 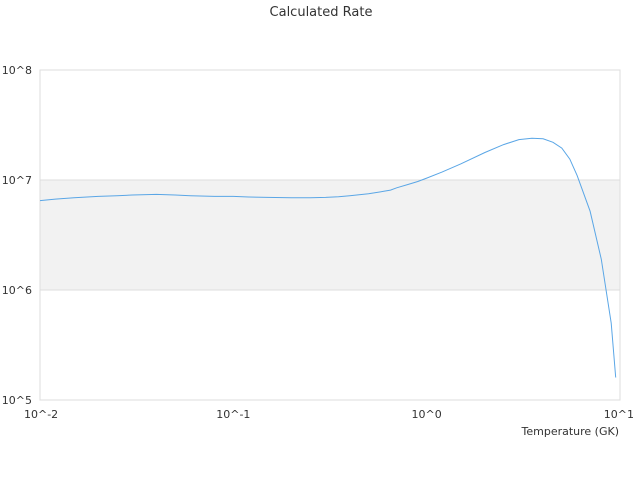 I want to click on y-tick-label: 10^5, so click(x=17, y=400).